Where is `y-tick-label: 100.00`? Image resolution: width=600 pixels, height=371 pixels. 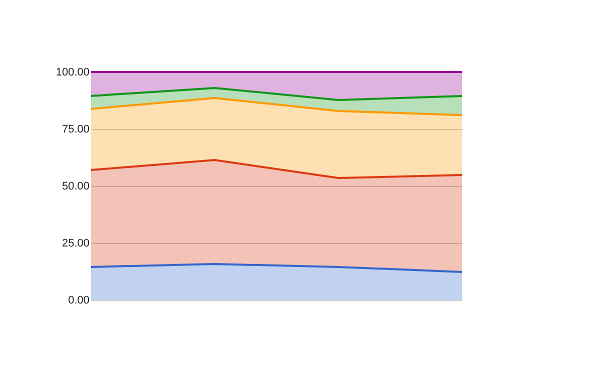 y-tick-label: 100.00 is located at coordinates (73, 72).